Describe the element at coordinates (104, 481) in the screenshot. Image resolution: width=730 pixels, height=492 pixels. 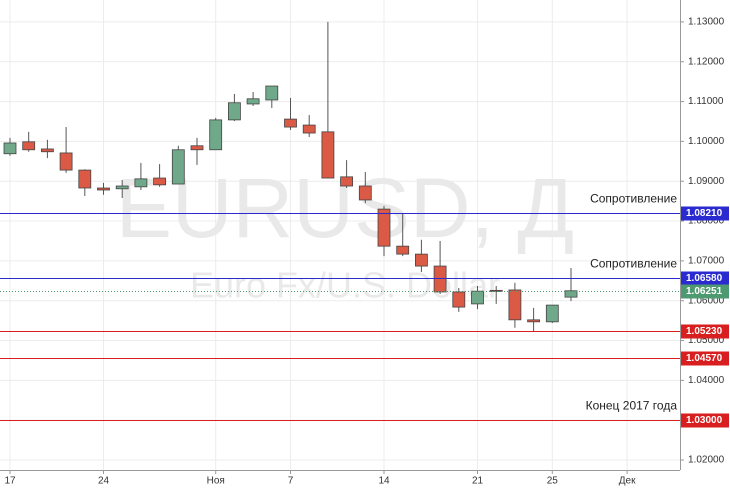
I see `x-tick-label: 24` at that location.